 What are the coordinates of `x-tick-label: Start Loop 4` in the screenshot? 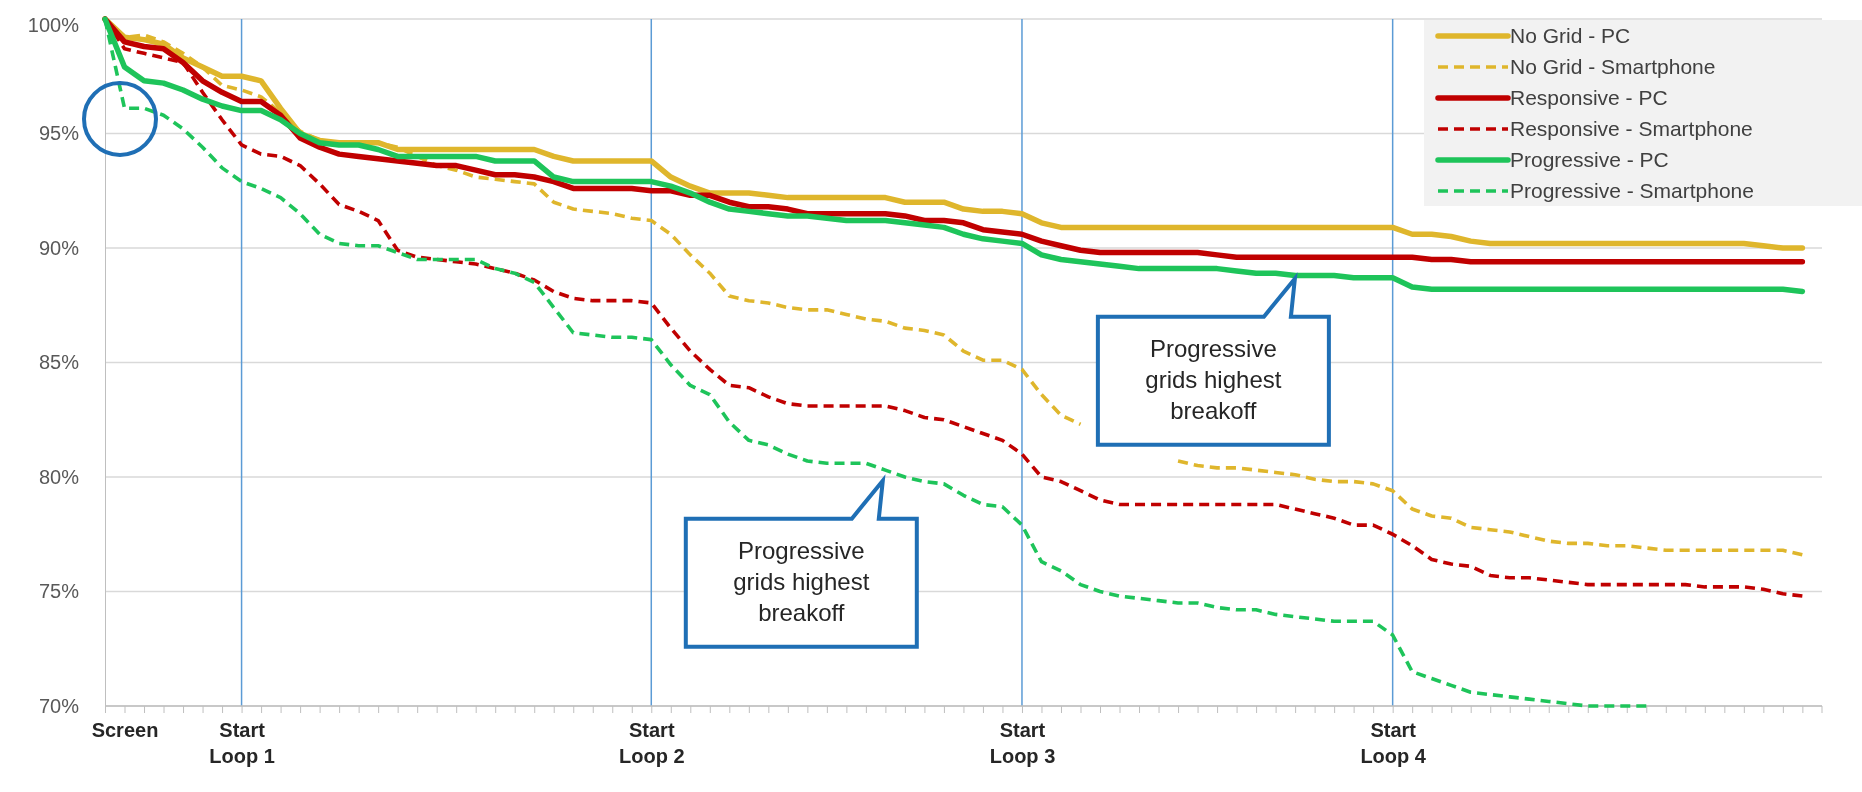 It's located at (1393, 743).